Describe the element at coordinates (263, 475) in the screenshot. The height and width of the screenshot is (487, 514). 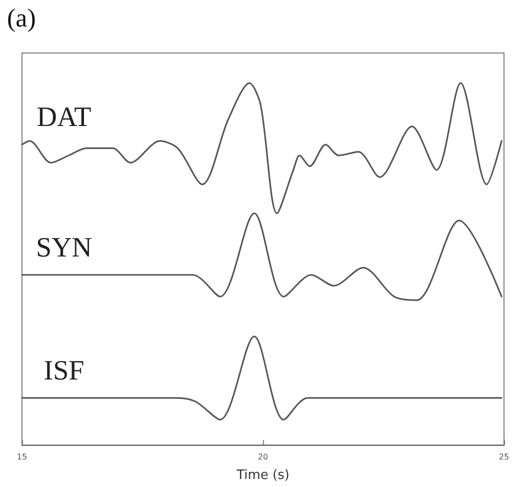
I see `x-axis-title: Time (s)` at that location.